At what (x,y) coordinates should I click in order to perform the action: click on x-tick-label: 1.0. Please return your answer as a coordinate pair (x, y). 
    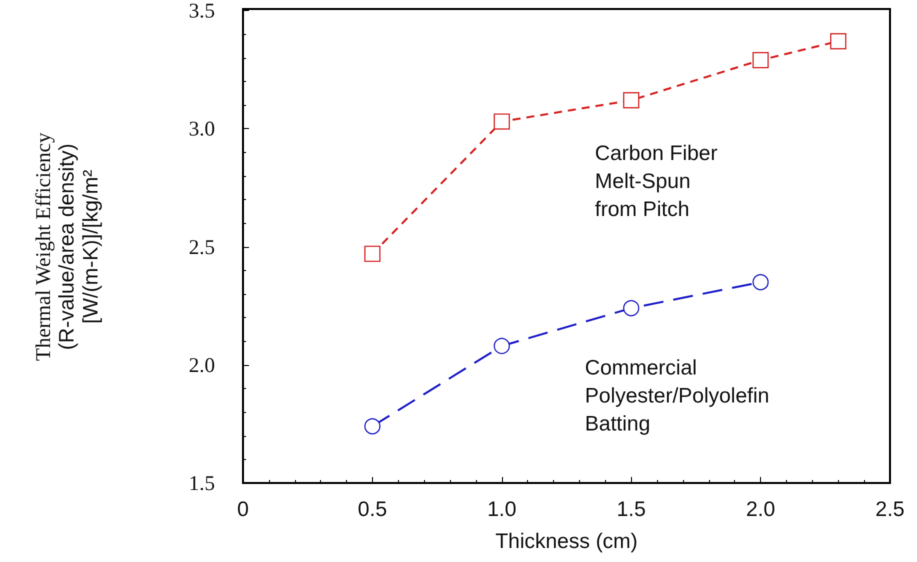
    Looking at the image, I should click on (501, 509).